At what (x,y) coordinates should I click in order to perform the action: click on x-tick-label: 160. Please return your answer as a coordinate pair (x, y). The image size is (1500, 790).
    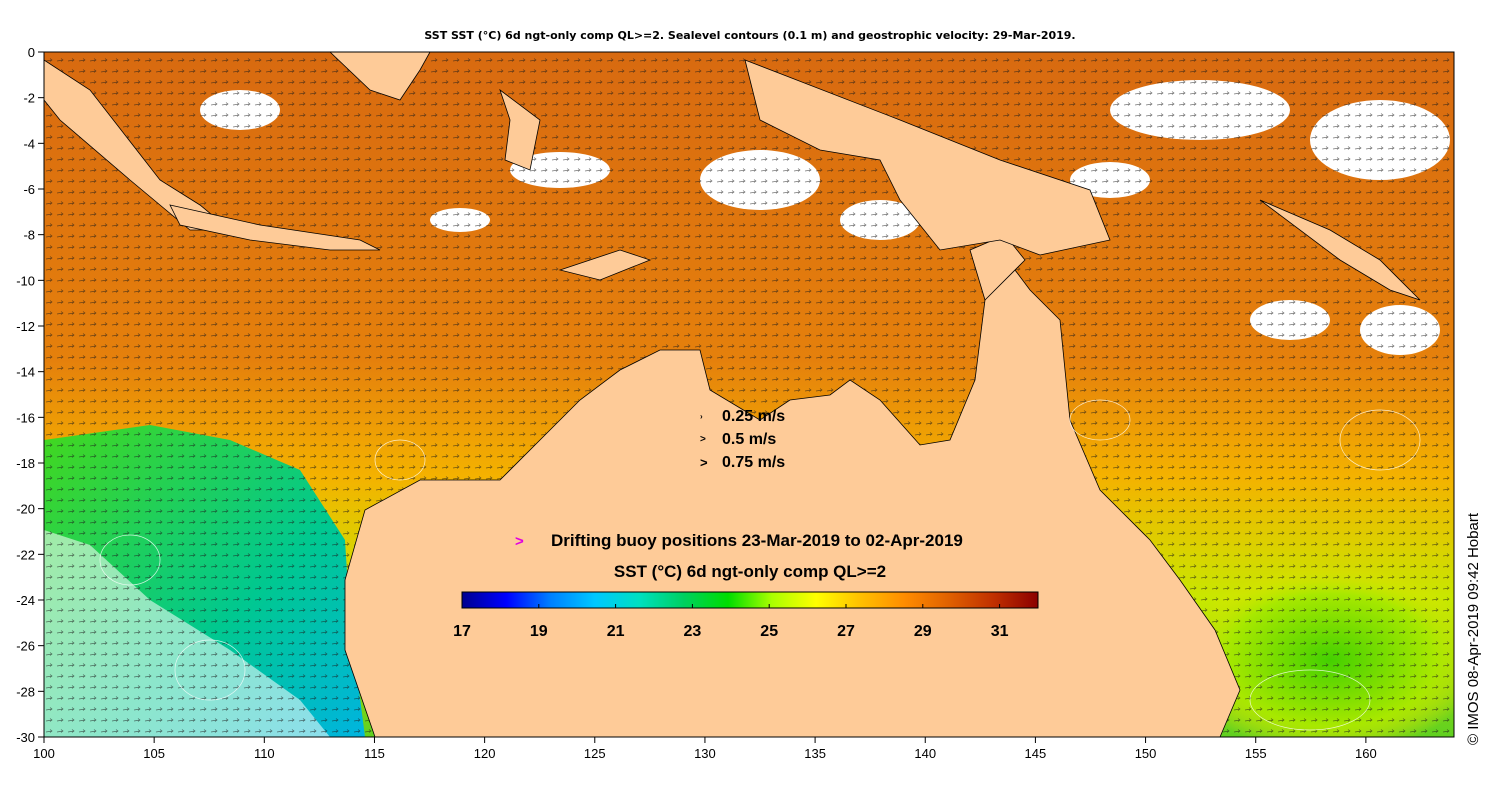
    Looking at the image, I should click on (1366, 753).